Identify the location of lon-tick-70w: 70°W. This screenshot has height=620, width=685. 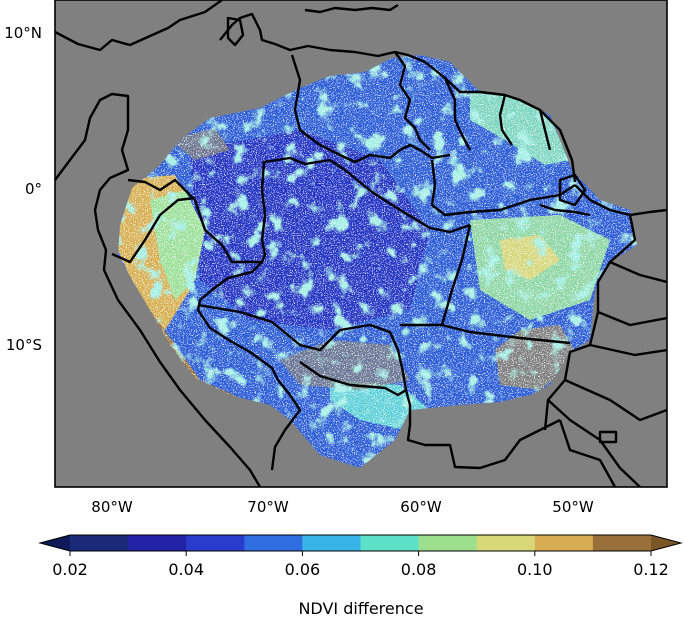
(268, 507).